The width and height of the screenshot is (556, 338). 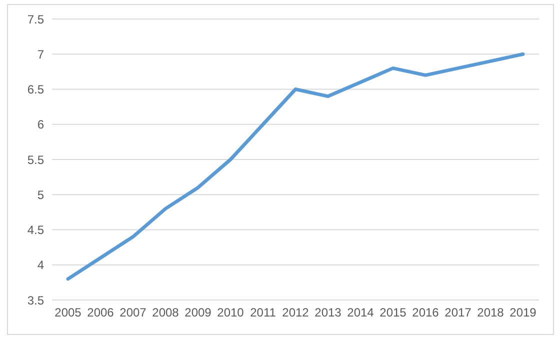 What do you see at coordinates (40, 54) in the screenshot?
I see `y-tick-label: 7` at bounding box center [40, 54].